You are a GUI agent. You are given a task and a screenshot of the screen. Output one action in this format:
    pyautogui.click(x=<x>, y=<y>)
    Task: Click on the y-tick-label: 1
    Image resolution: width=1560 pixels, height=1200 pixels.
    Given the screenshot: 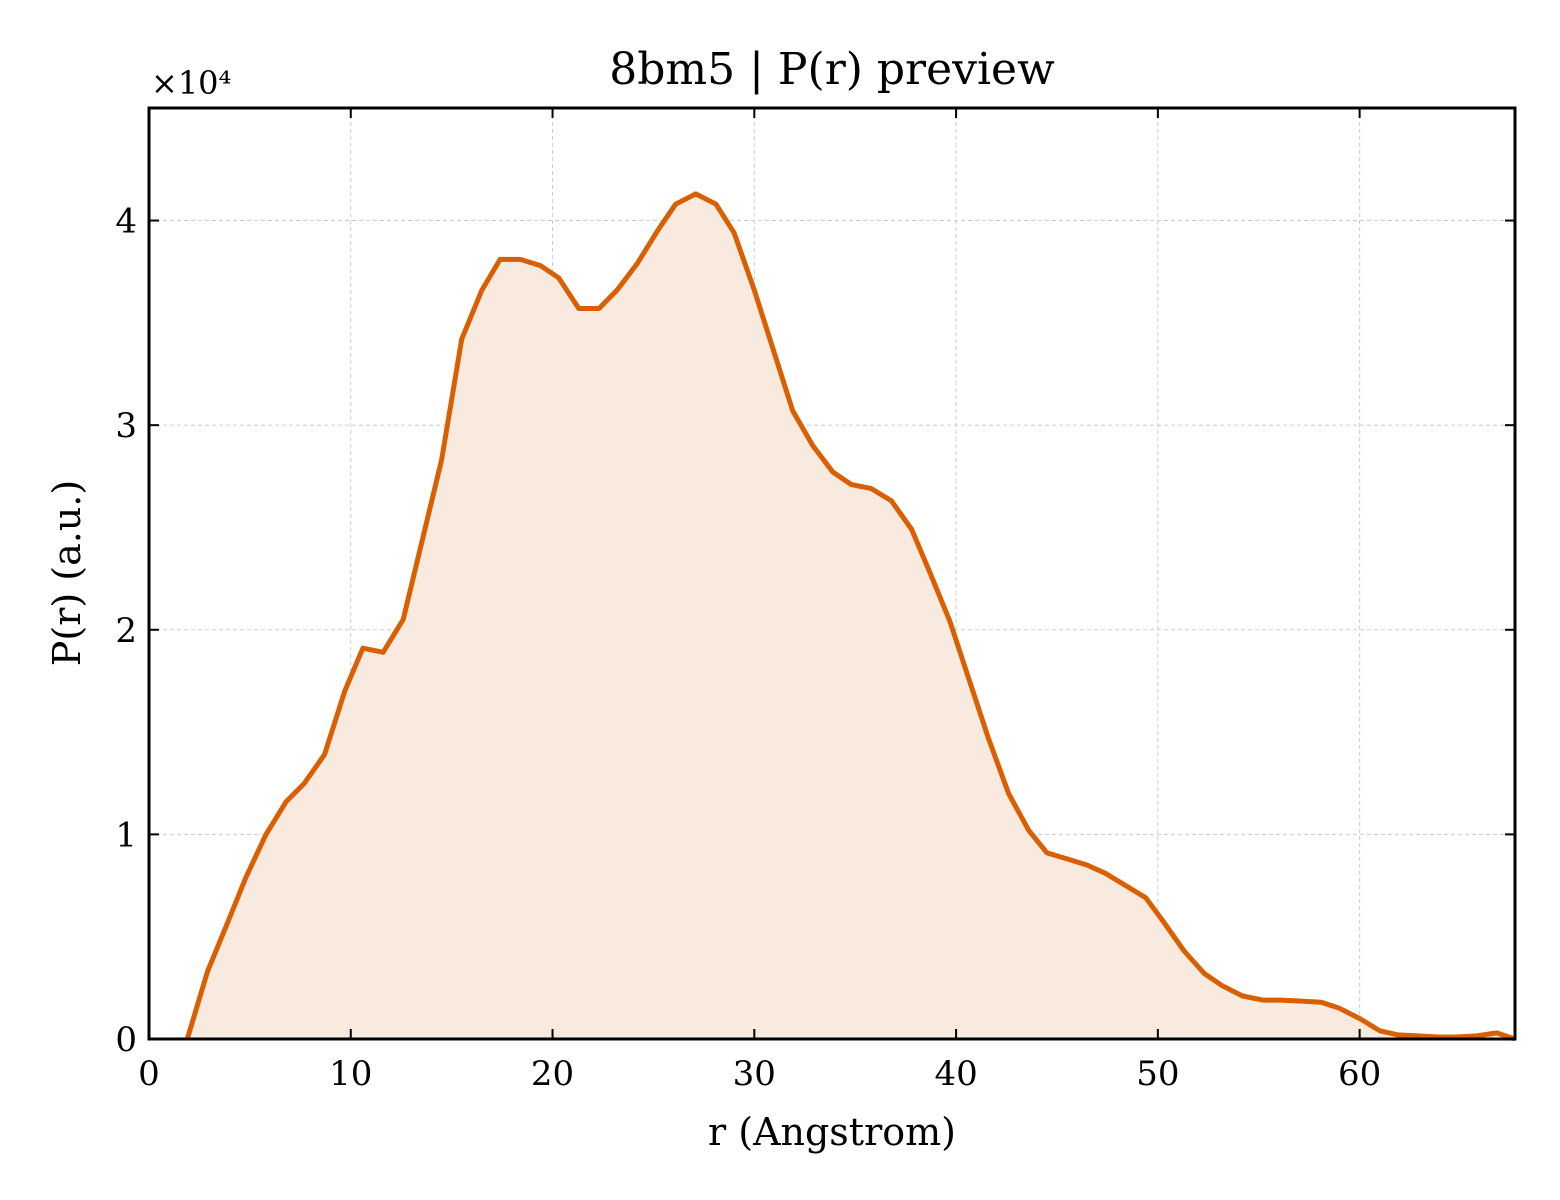 What is the action you would take?
    pyautogui.click(x=126, y=835)
    